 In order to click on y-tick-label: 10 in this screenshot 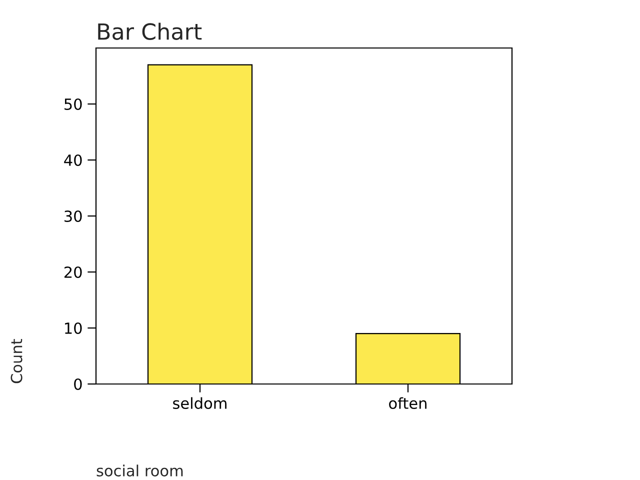, I will do `click(73, 328)`.